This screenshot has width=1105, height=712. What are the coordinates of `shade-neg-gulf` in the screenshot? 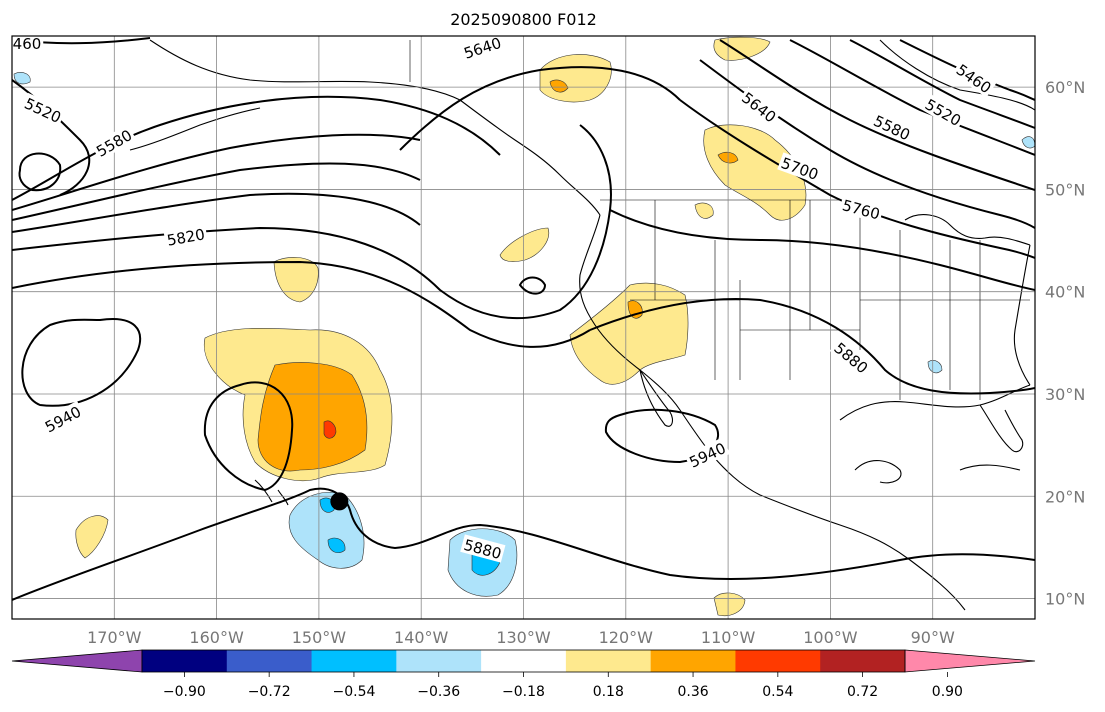 It's located at (935, 367).